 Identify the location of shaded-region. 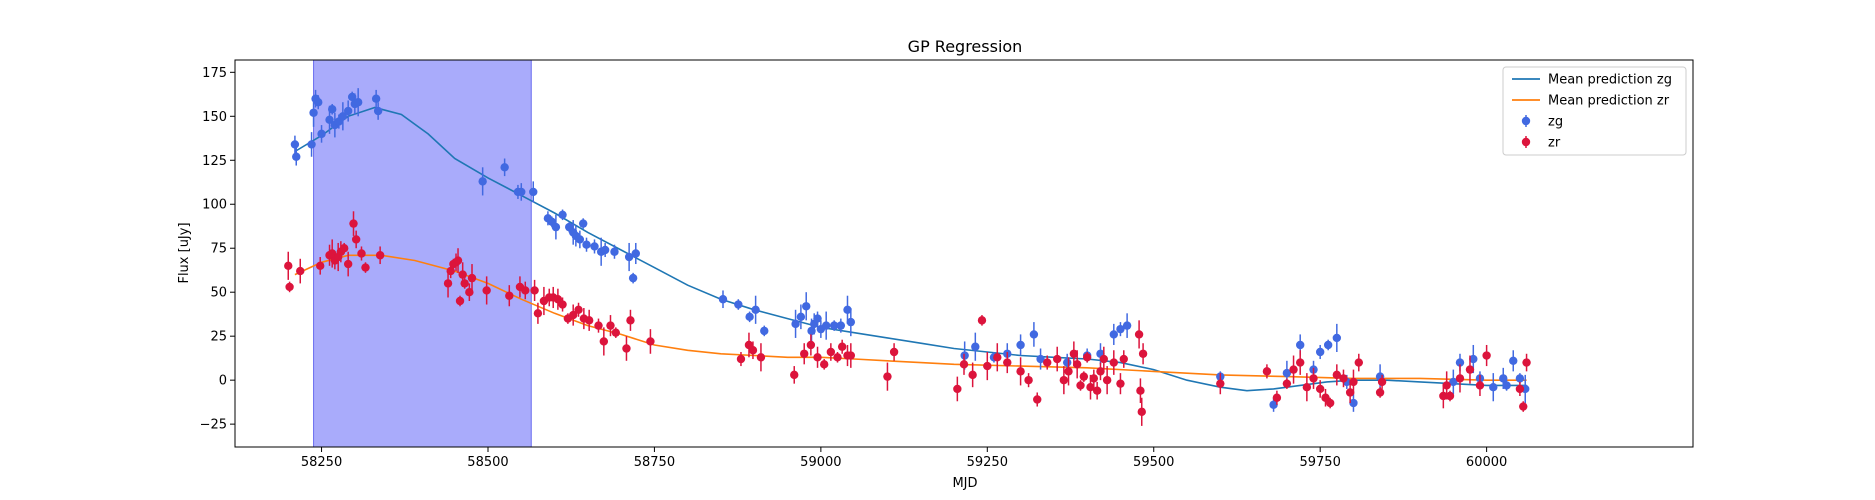
(422, 253).